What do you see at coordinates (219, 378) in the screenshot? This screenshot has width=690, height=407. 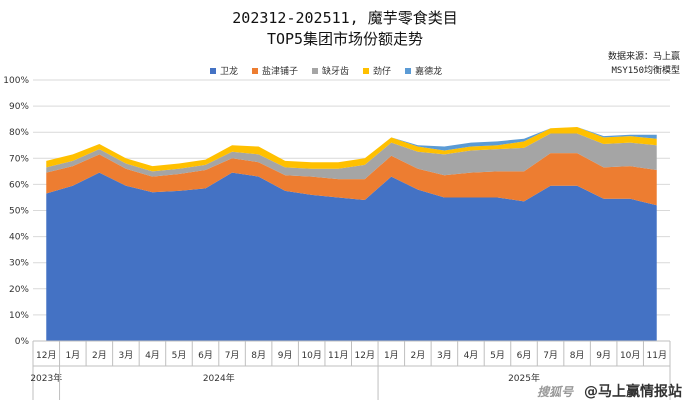 I see `year-label: 2024年` at bounding box center [219, 378].